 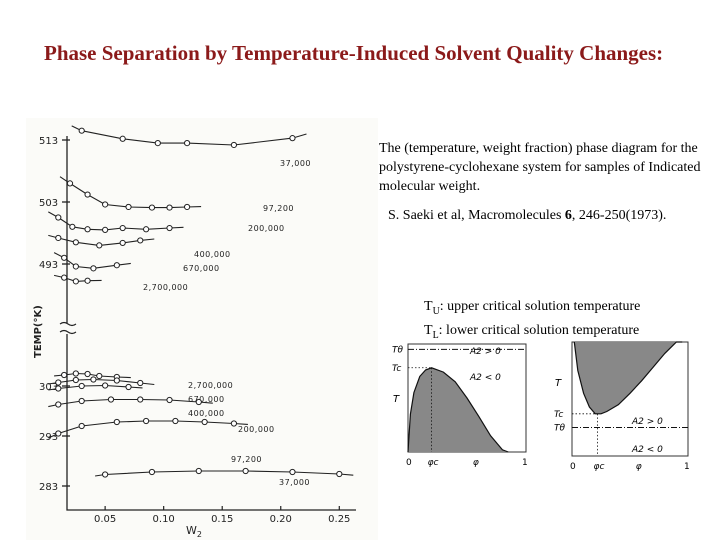 I want to click on upper-series-label: 2,700,000, so click(x=165, y=287).